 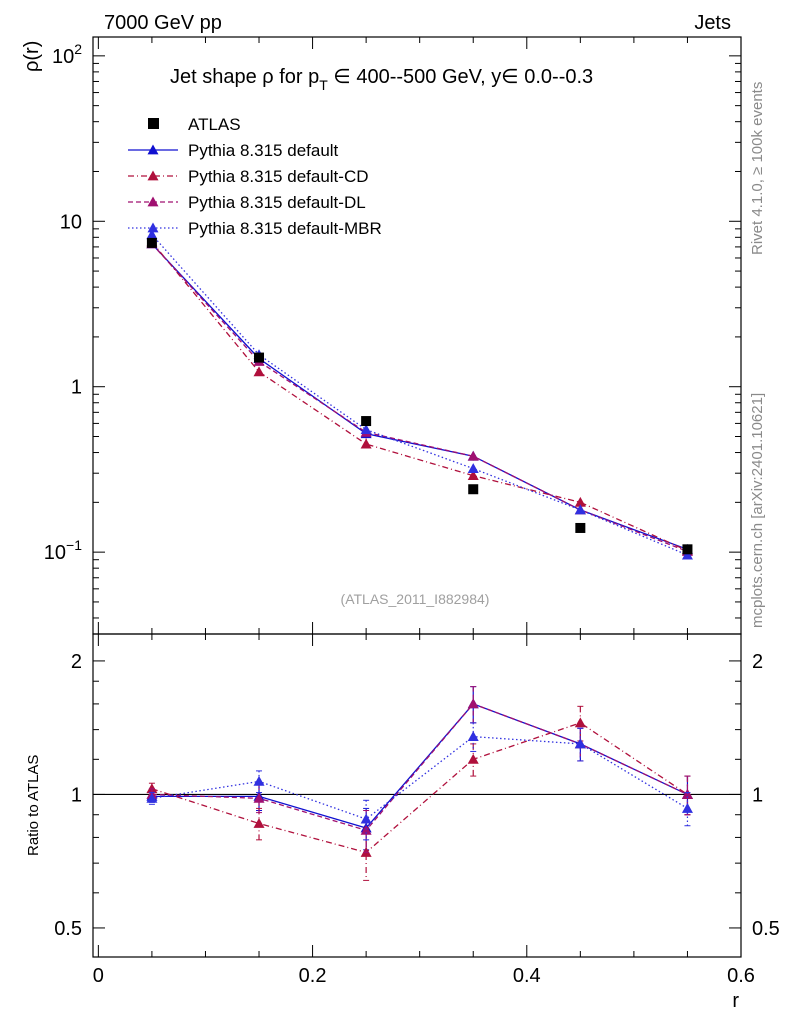 I want to click on title-suffix: ∈ 400--500 GeV, y∈ 0.0--0.3, so click(x=460, y=77).